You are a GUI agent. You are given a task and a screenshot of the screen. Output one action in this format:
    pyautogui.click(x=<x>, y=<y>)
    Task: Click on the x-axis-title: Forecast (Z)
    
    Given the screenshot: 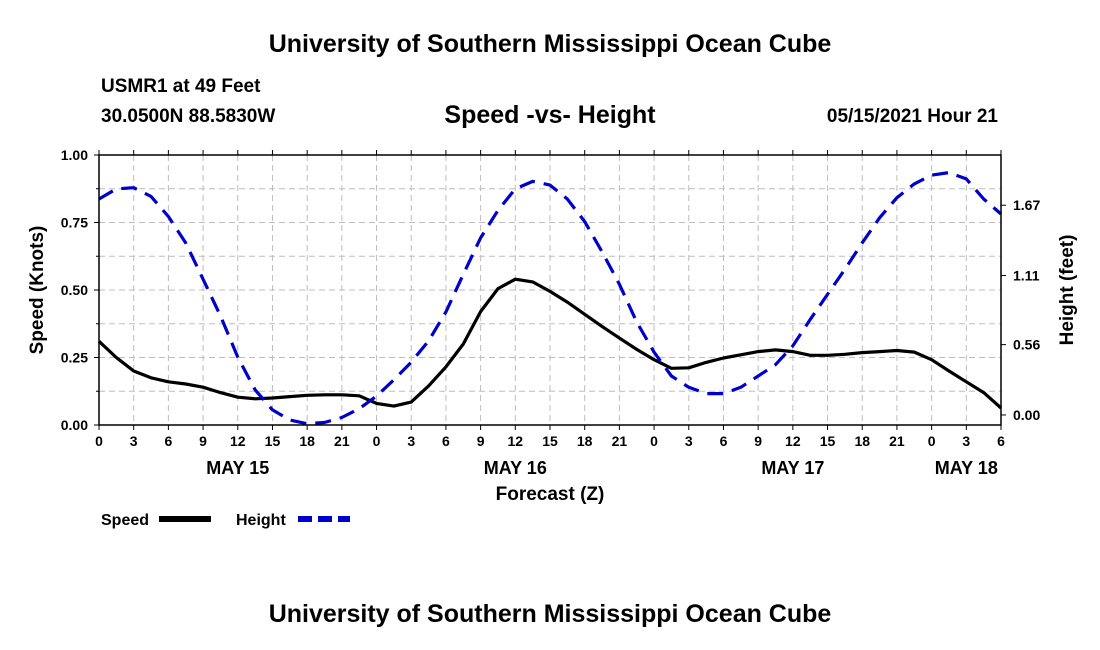 What is the action you would take?
    pyautogui.click(x=550, y=494)
    